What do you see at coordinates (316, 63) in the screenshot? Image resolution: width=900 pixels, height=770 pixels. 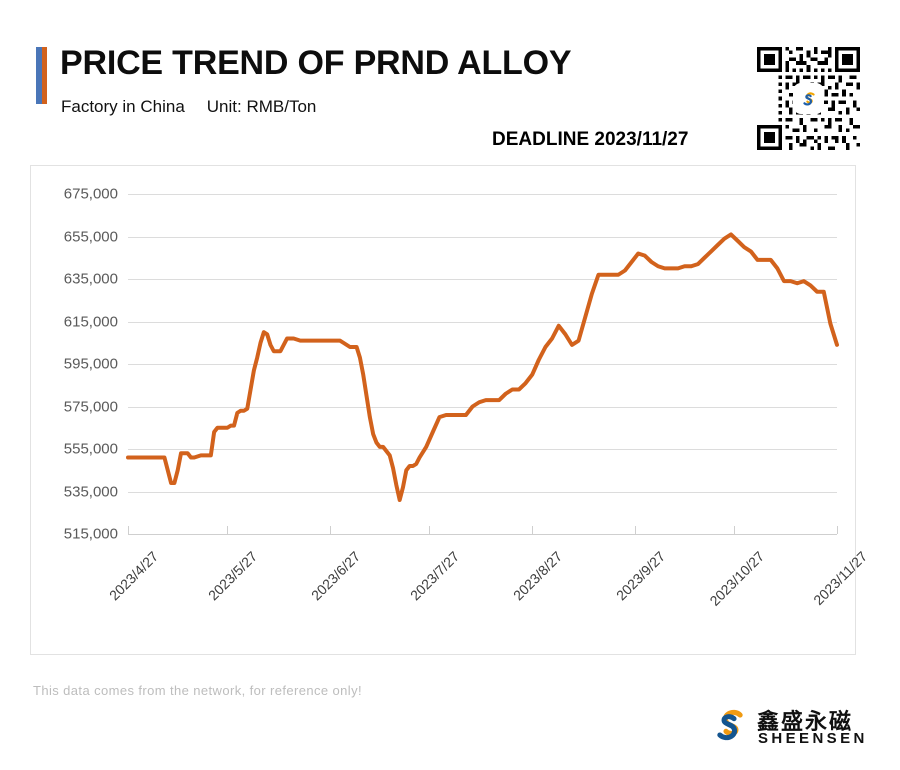 I see `page-title: PRICE TREND OF PRND ALLOY` at bounding box center [316, 63].